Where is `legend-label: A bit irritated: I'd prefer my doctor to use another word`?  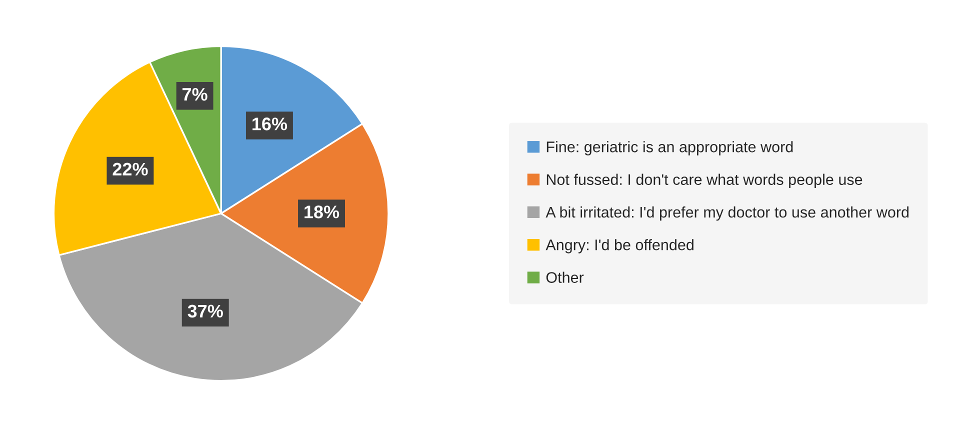 legend-label: A bit irritated: I'd prefer my doctor to use another word is located at coordinates (727, 213).